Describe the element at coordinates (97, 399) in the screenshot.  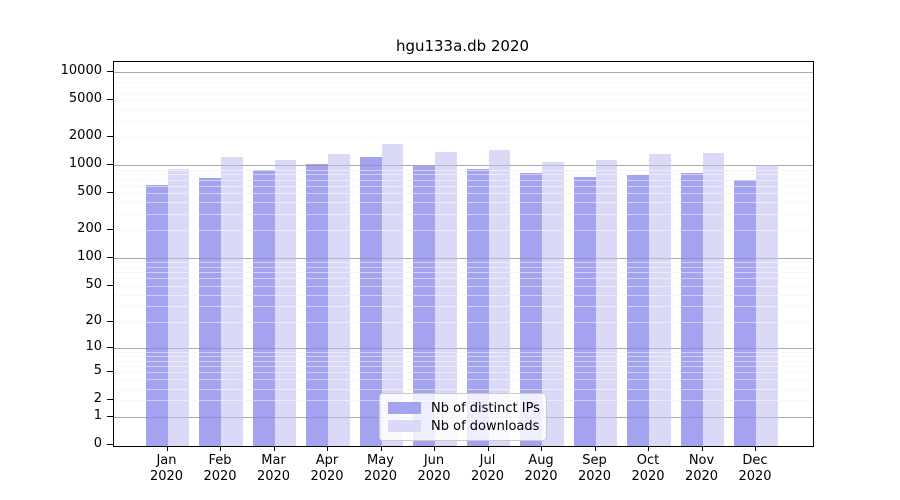
I see `y-tick-label: 2` at that location.